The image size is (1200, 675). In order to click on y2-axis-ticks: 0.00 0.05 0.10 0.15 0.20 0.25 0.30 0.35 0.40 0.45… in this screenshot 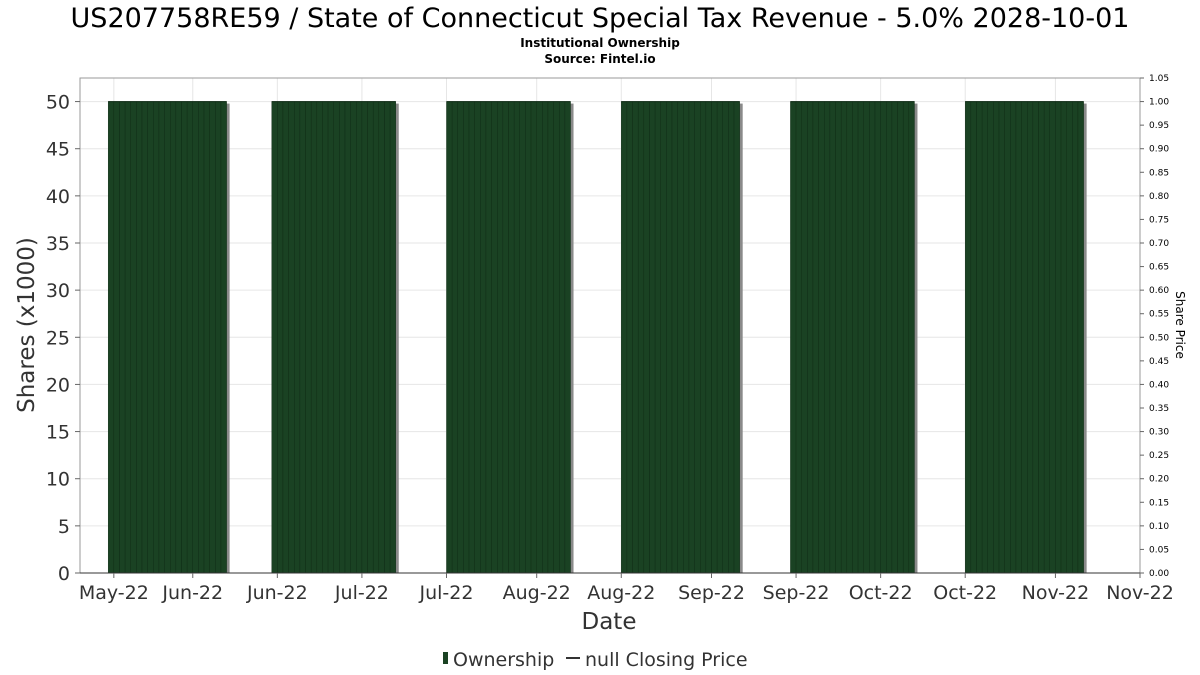, I will do `click(1154, 326)`.